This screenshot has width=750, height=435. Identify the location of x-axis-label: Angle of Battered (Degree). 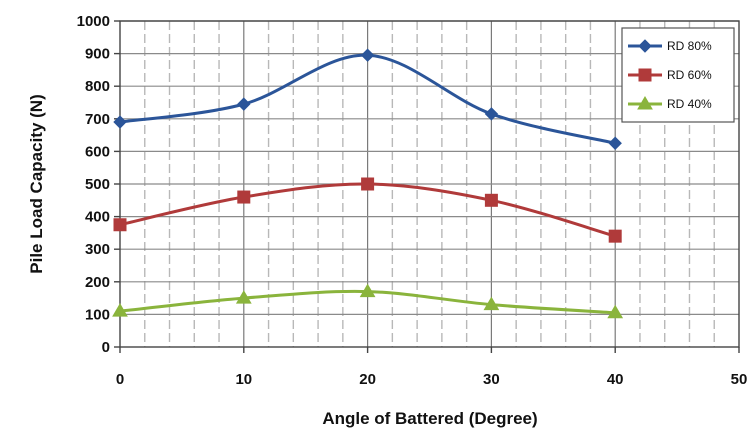
(429, 418).